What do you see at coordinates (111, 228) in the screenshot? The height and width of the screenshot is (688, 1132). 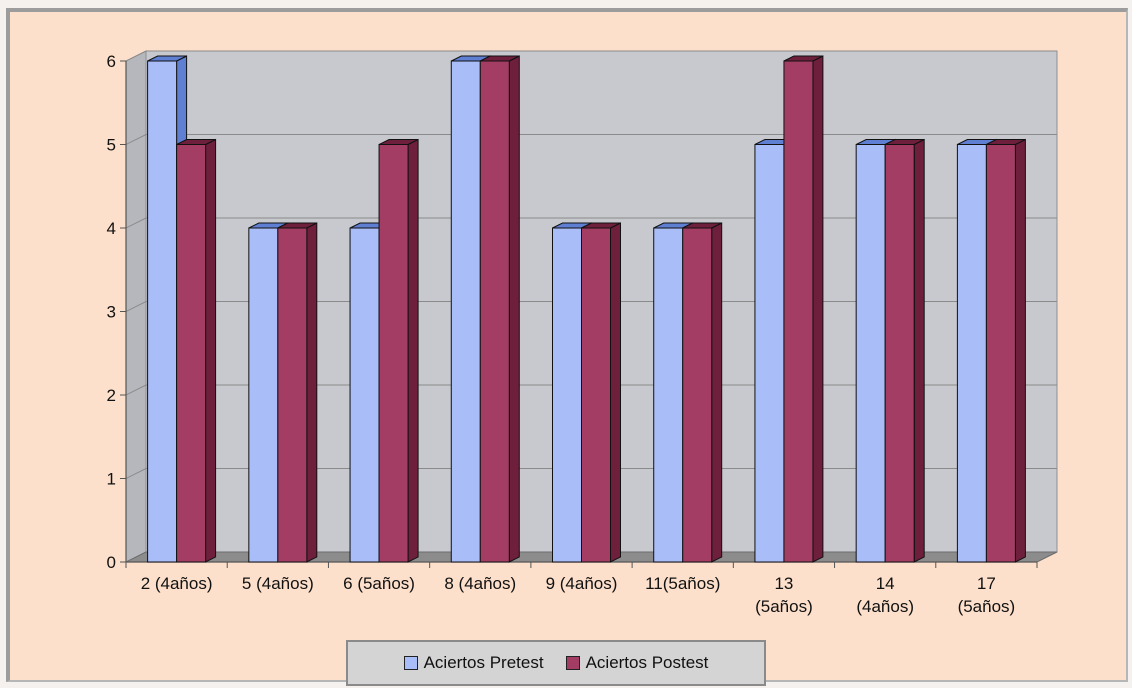 I see `y-tick-label: 4` at bounding box center [111, 228].